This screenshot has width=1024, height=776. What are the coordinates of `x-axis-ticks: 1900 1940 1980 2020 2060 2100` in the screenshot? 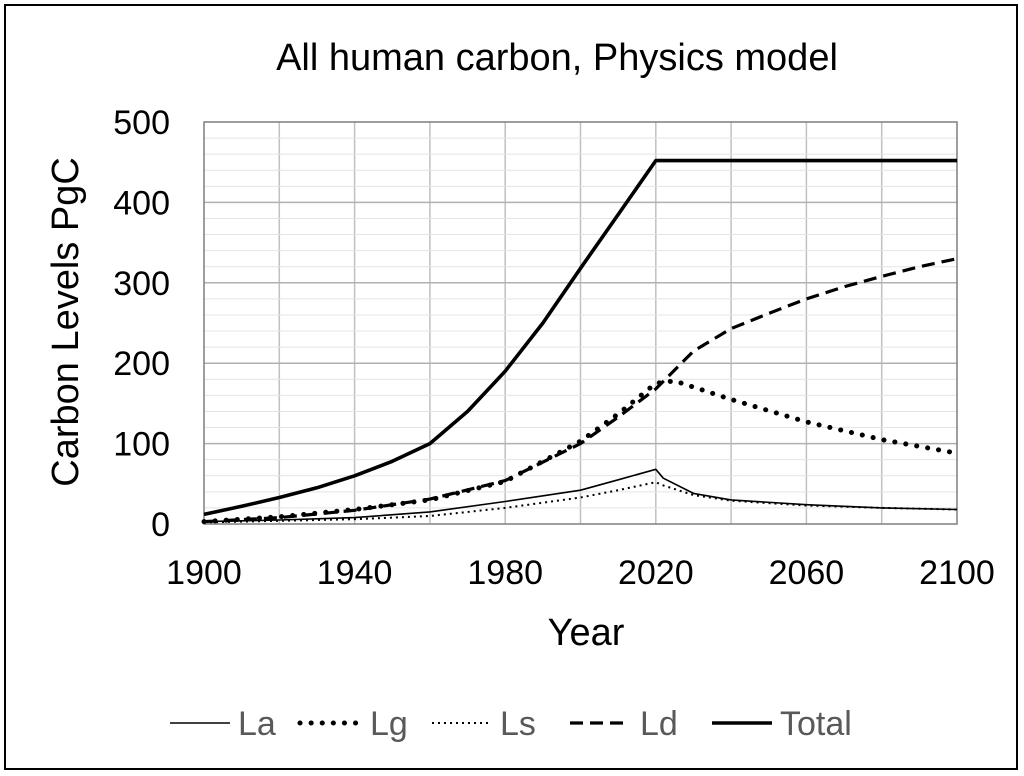 It's located at (580, 573).